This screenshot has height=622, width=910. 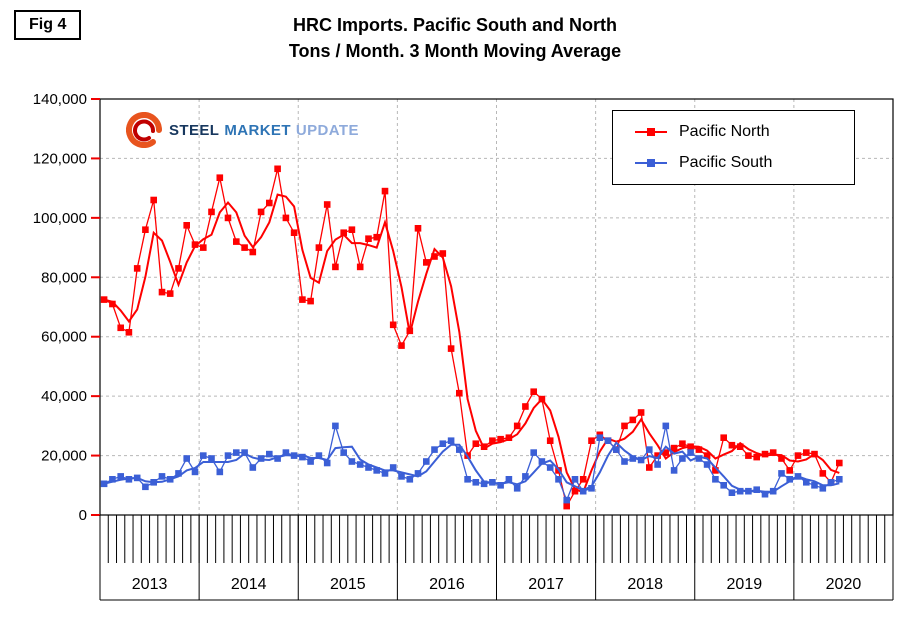 I want to click on svg-text: 2014, so click(x=249, y=584).